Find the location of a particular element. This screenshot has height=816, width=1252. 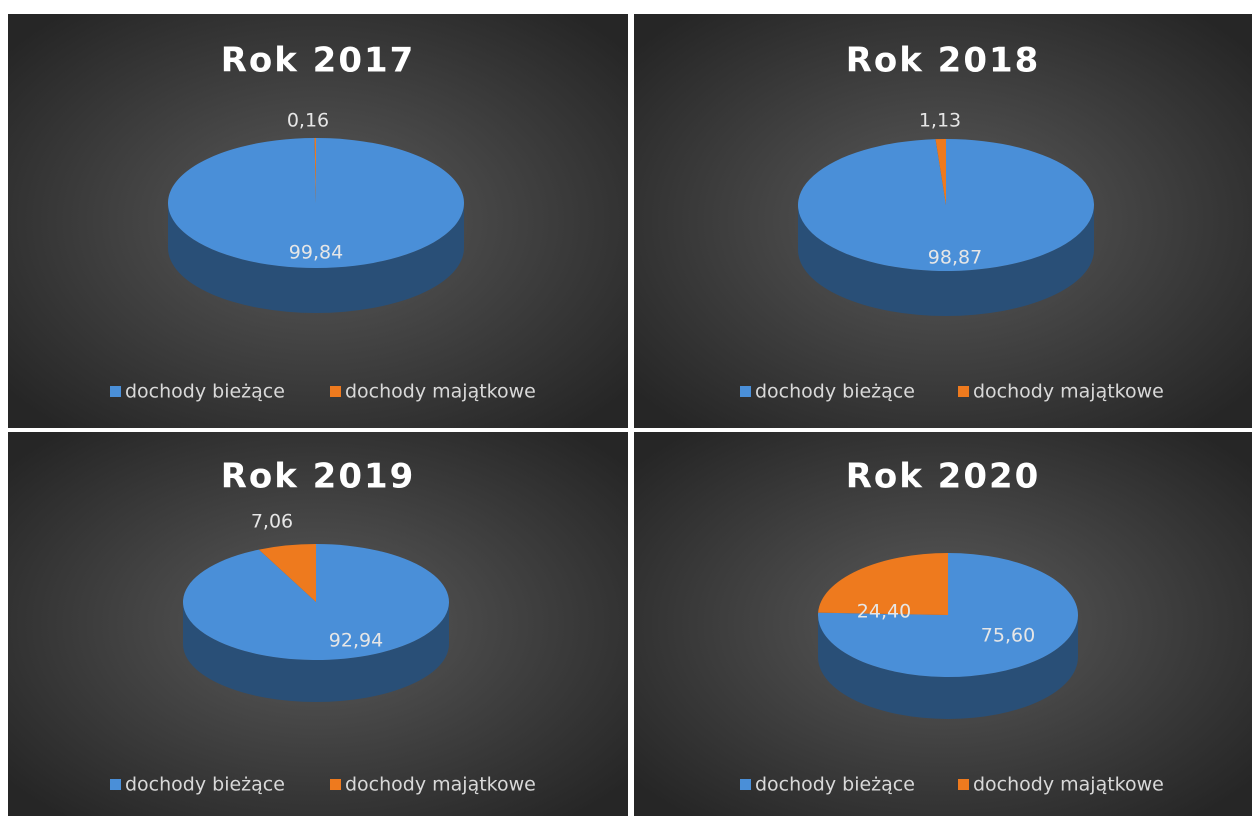

chart-title: Rok 2018 is located at coordinates (943, 61).